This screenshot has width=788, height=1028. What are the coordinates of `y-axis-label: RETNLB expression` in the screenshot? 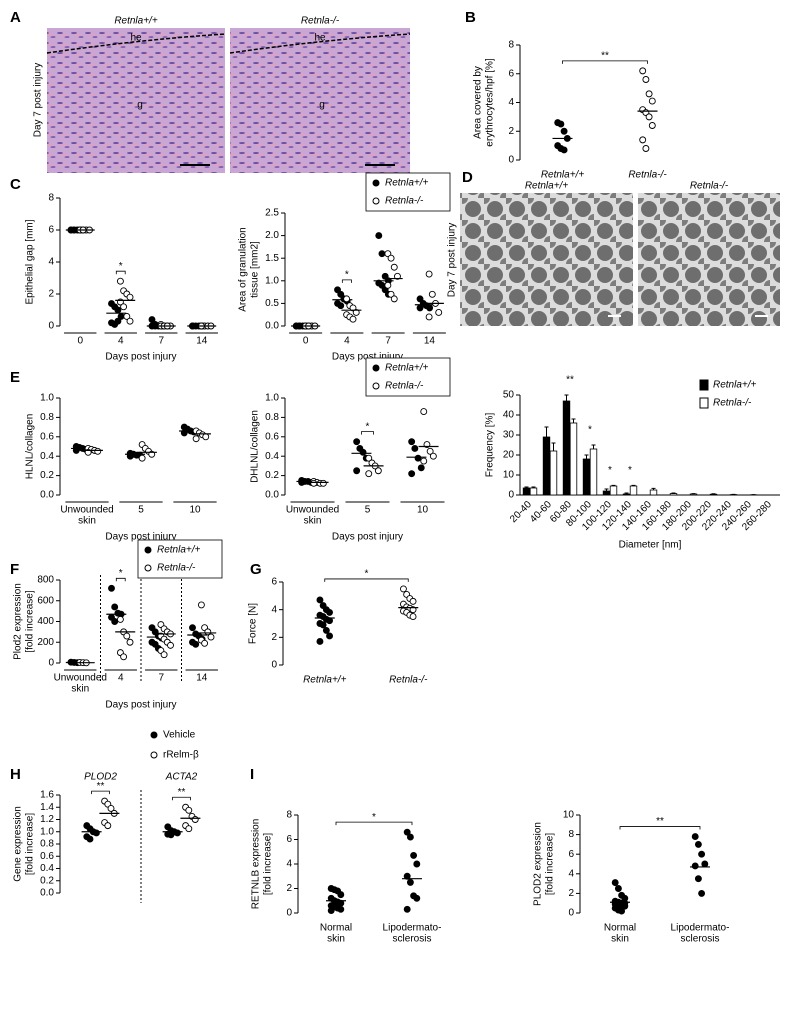 It's located at (256, 864).